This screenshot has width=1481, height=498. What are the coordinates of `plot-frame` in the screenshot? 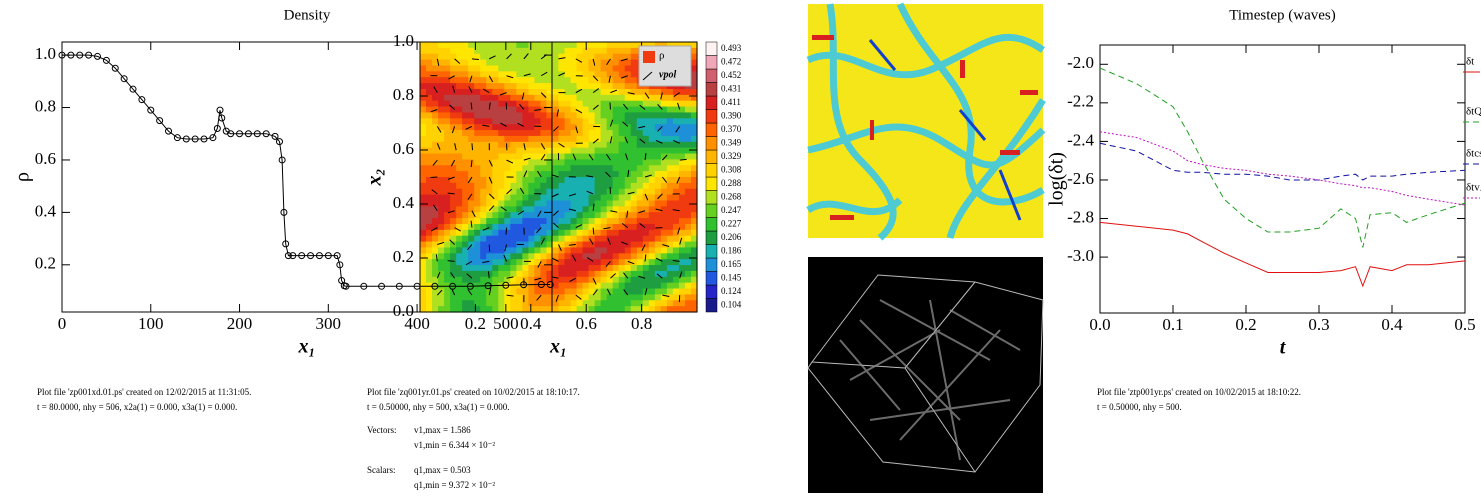 It's located at (558, 177).